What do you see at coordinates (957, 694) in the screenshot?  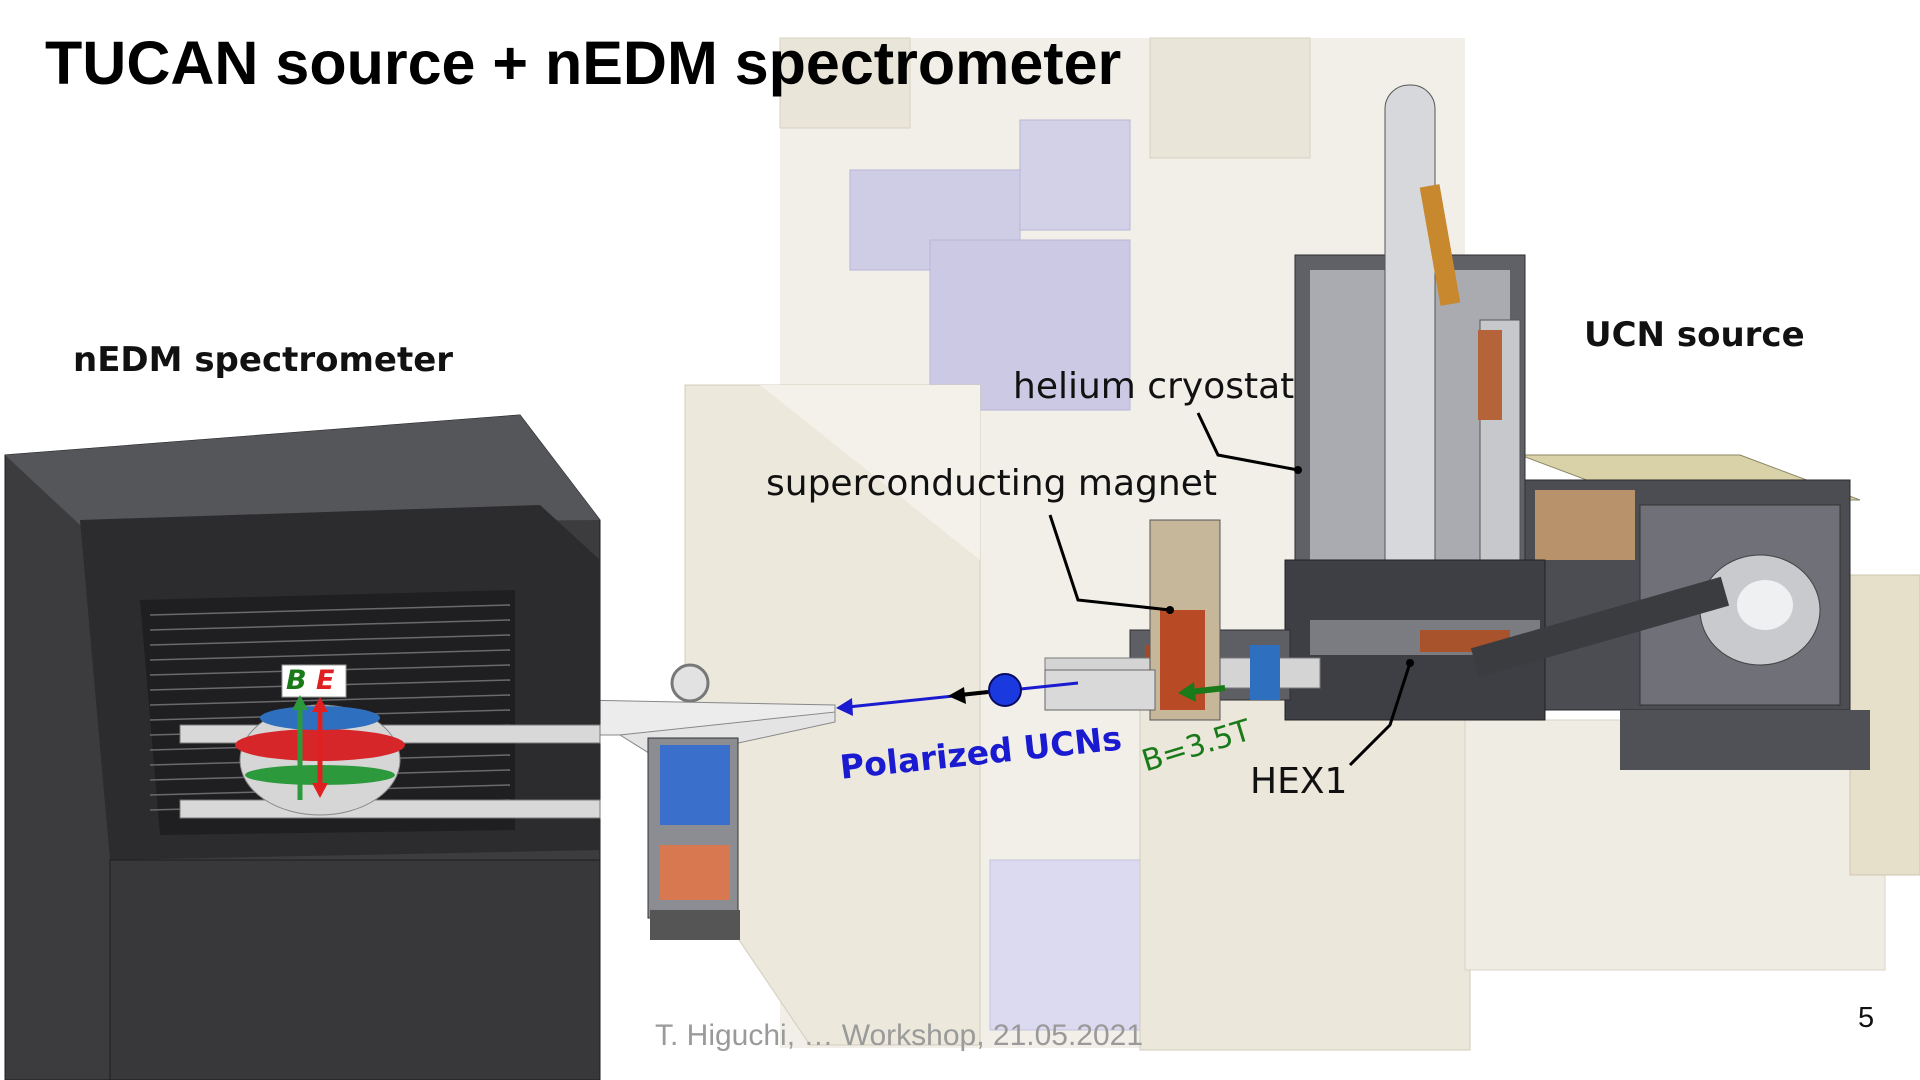 I see `ucn-beam-arrow` at bounding box center [957, 694].